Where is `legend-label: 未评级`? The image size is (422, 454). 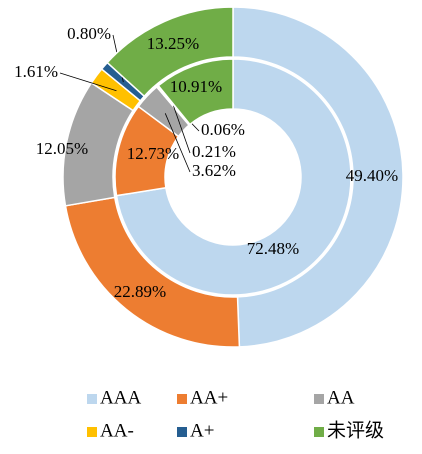 legend-label: 未评级 is located at coordinates (355, 430).